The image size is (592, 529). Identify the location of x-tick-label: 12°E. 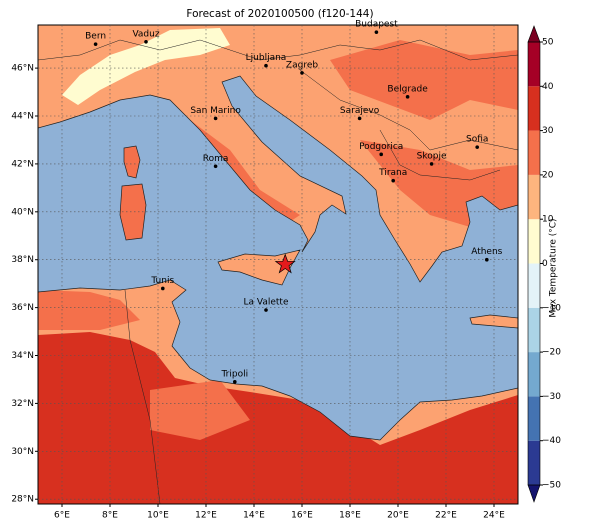
(206, 516).